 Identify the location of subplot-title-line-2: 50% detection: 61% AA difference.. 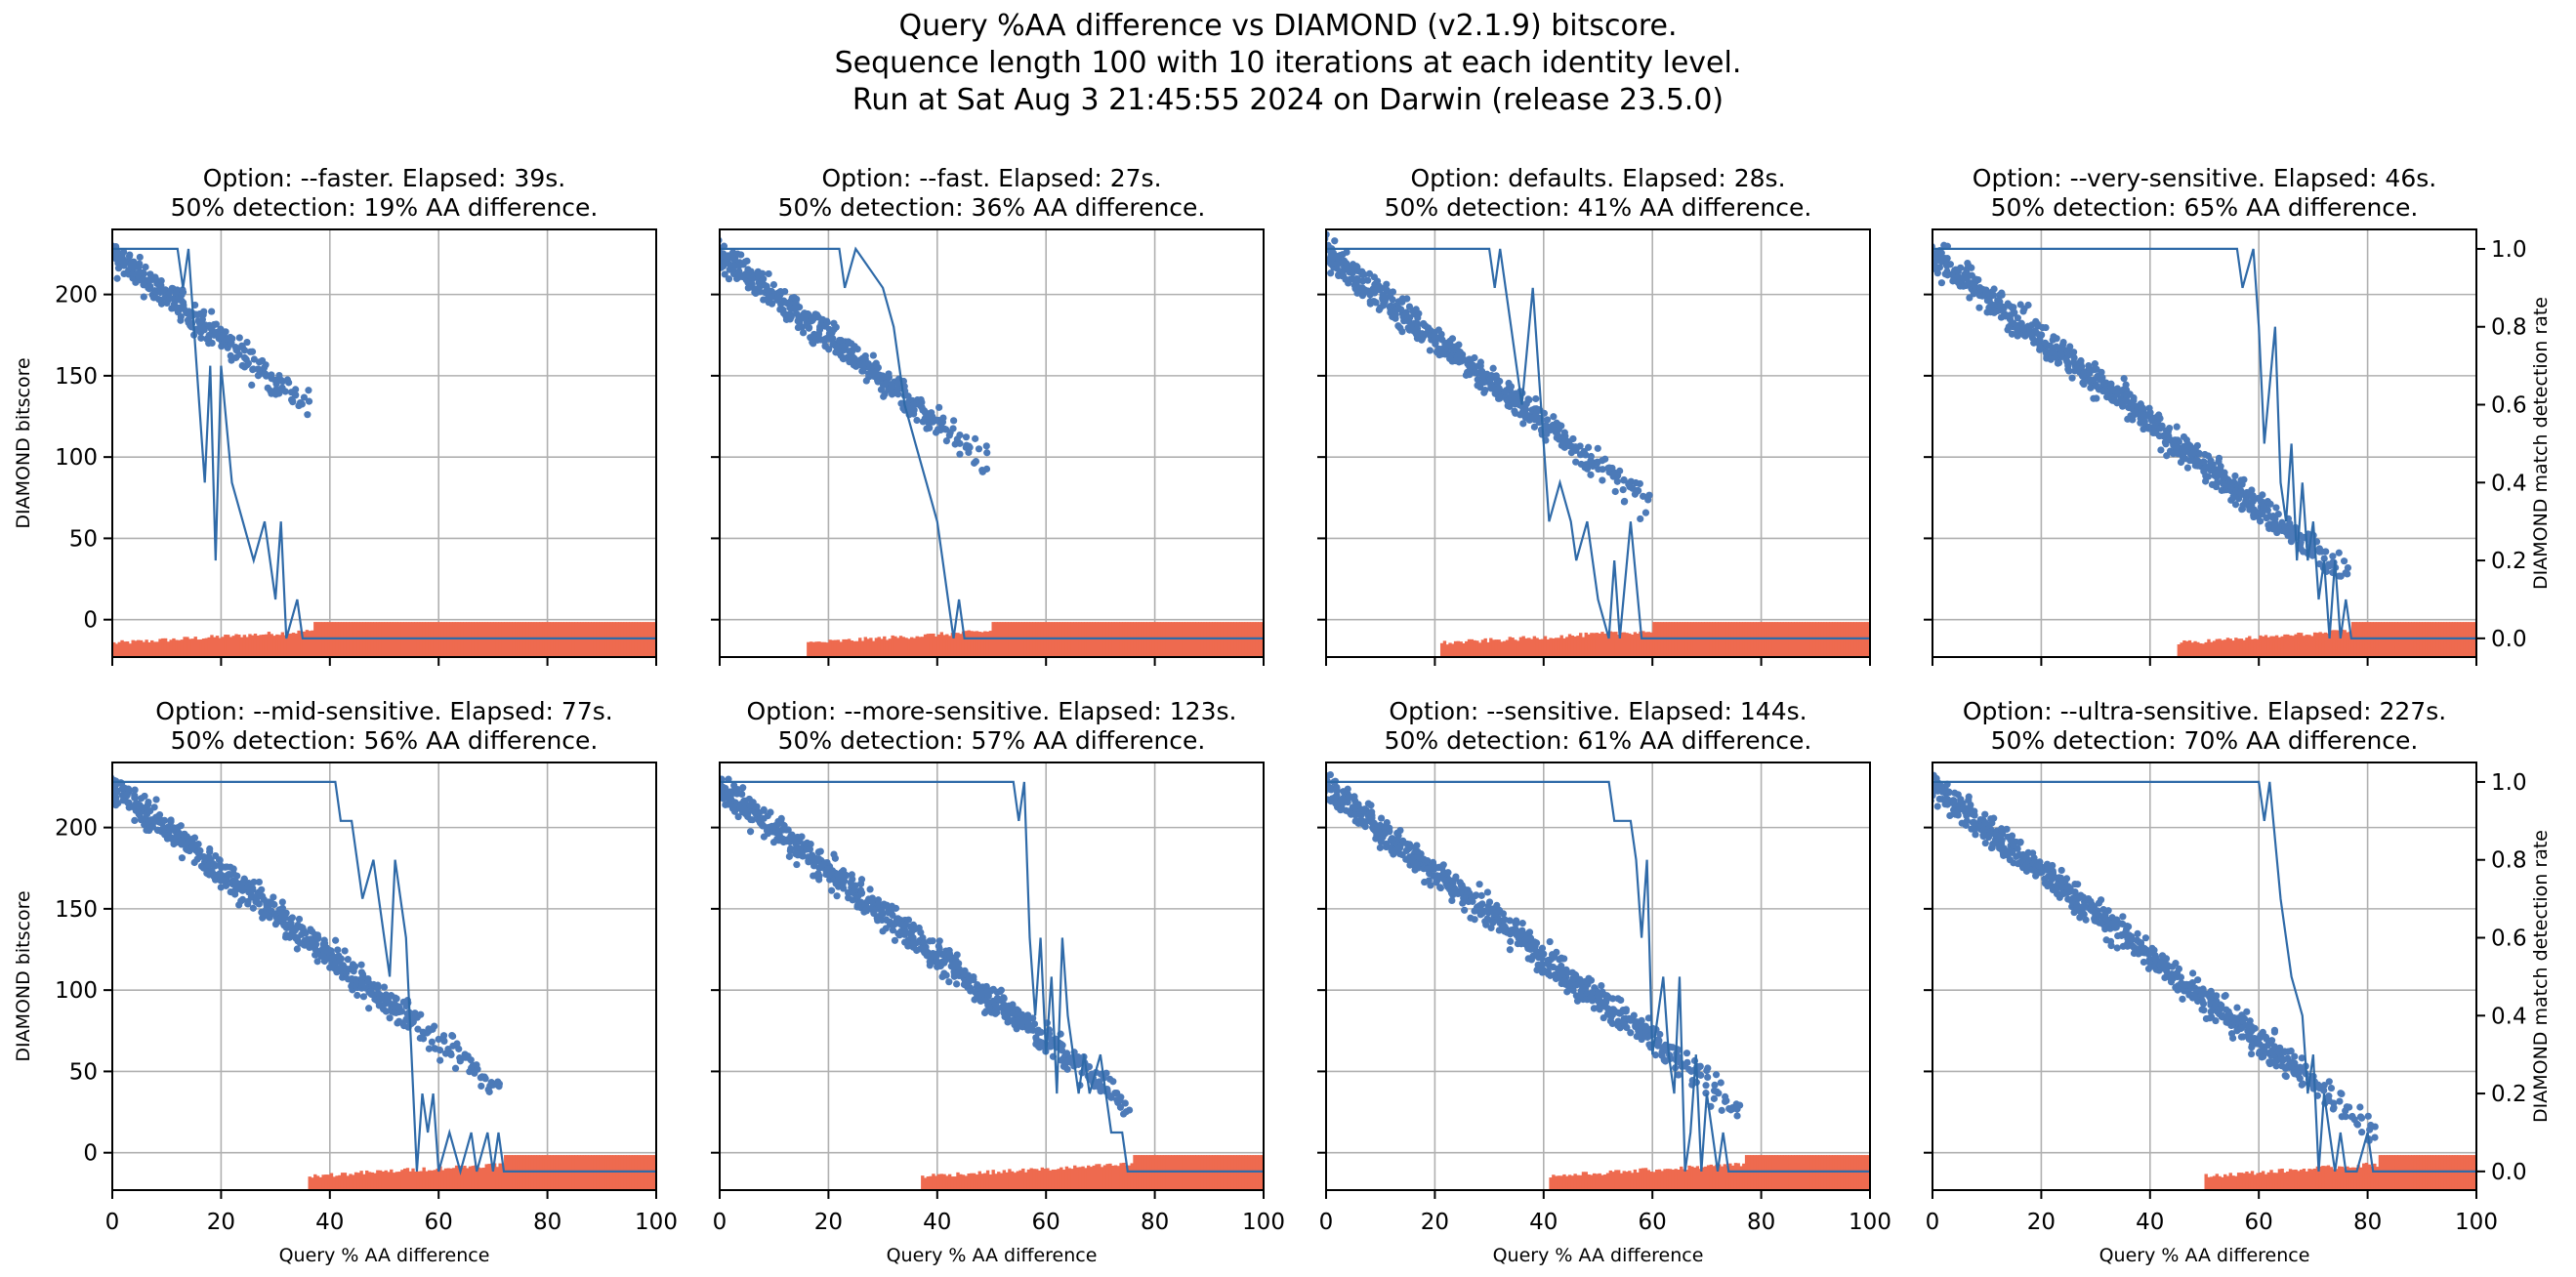
(1599, 741).